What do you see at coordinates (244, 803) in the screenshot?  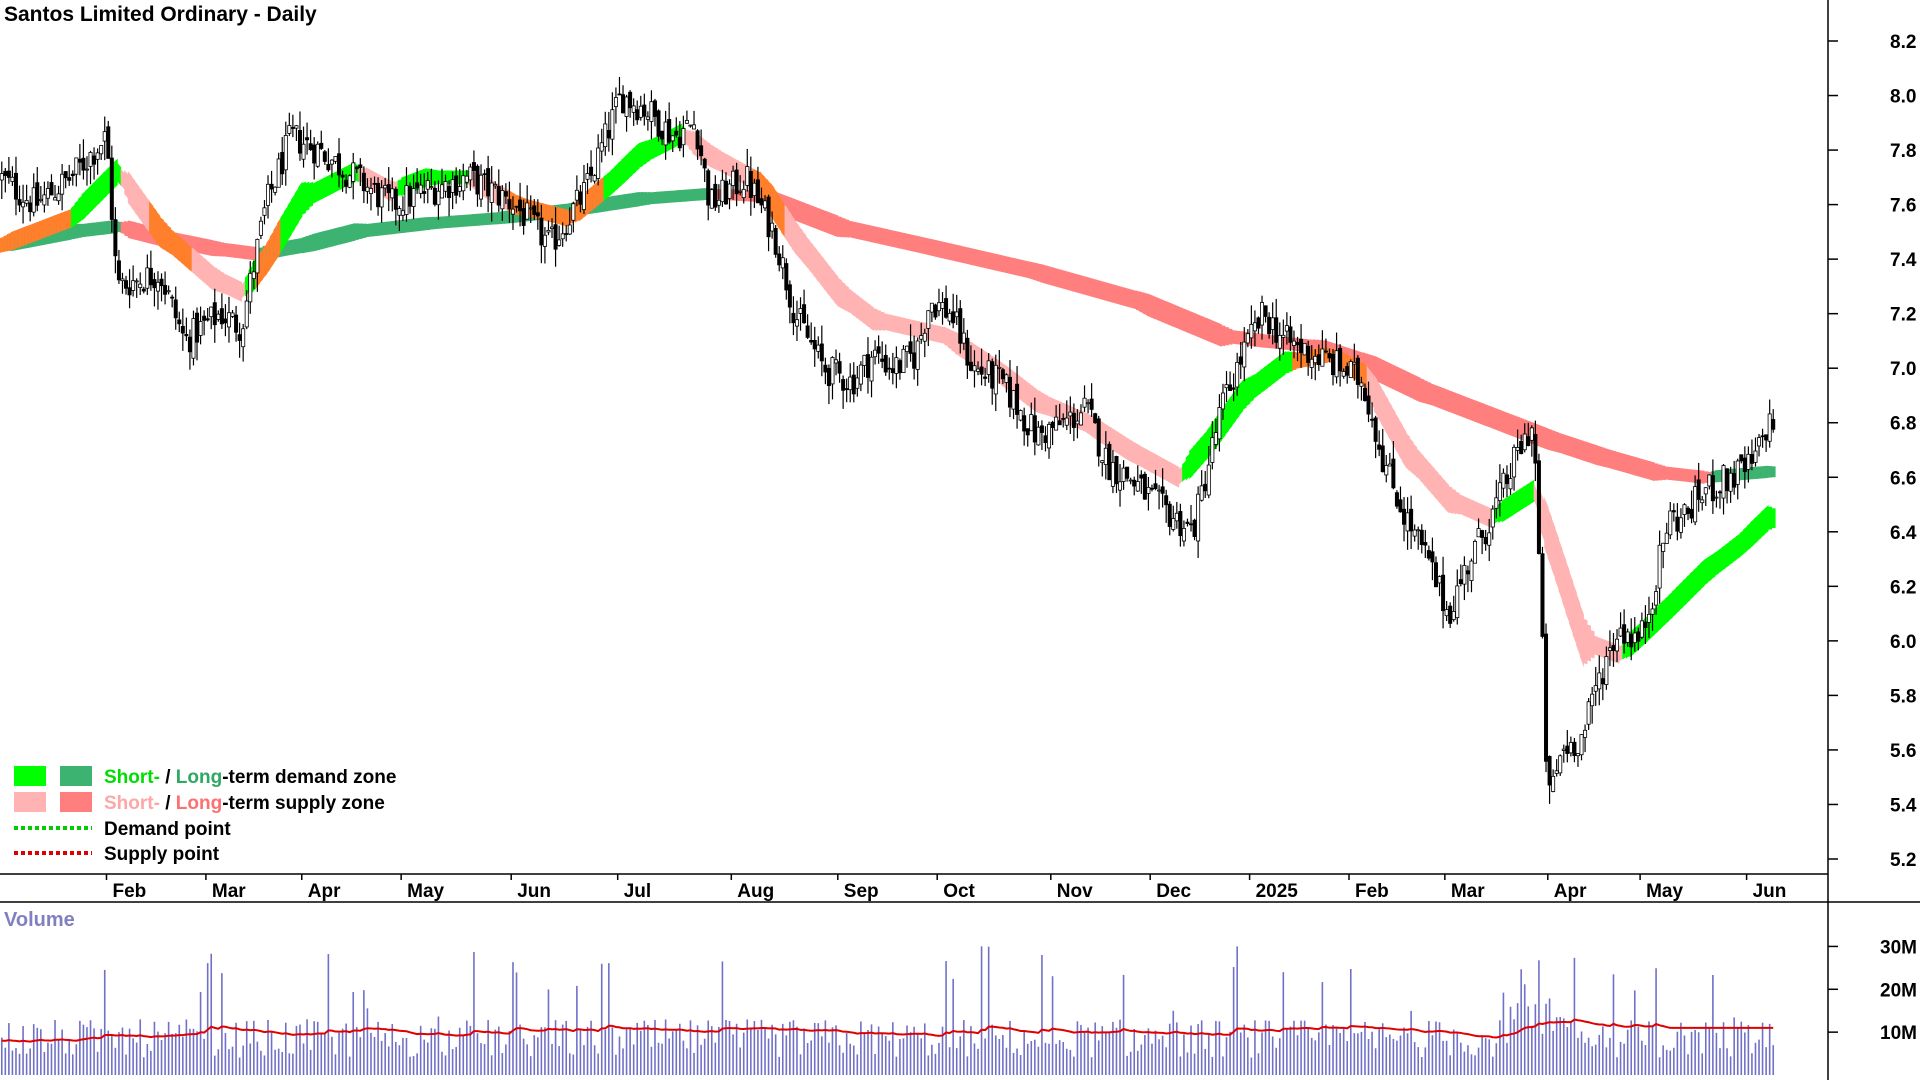 I see `legend-supply-zone: Short- / Long-term supply zone` at bounding box center [244, 803].